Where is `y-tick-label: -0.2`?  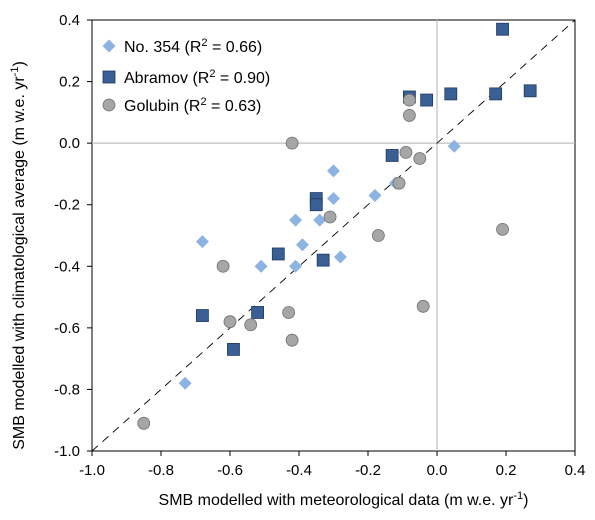
y-tick-label: -0.2 is located at coordinates (67, 205).